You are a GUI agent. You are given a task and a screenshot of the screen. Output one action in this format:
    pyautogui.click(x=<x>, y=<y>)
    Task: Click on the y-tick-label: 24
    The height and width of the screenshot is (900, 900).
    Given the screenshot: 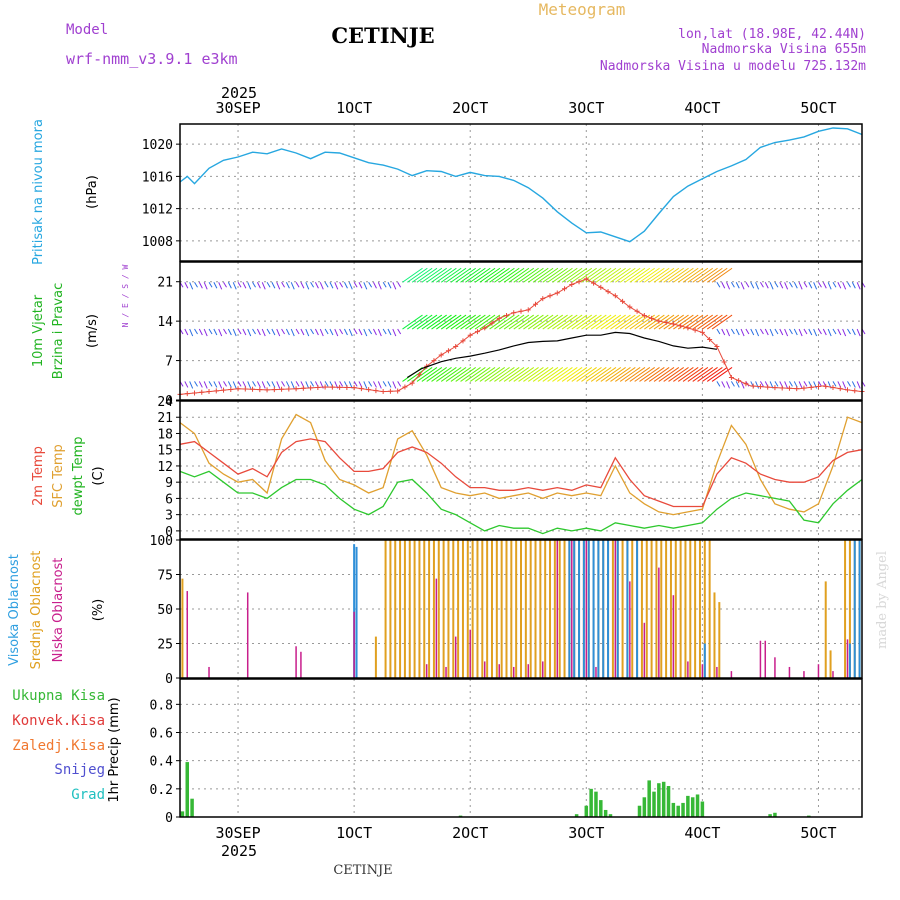 What is the action you would take?
    pyautogui.click(x=165, y=402)
    